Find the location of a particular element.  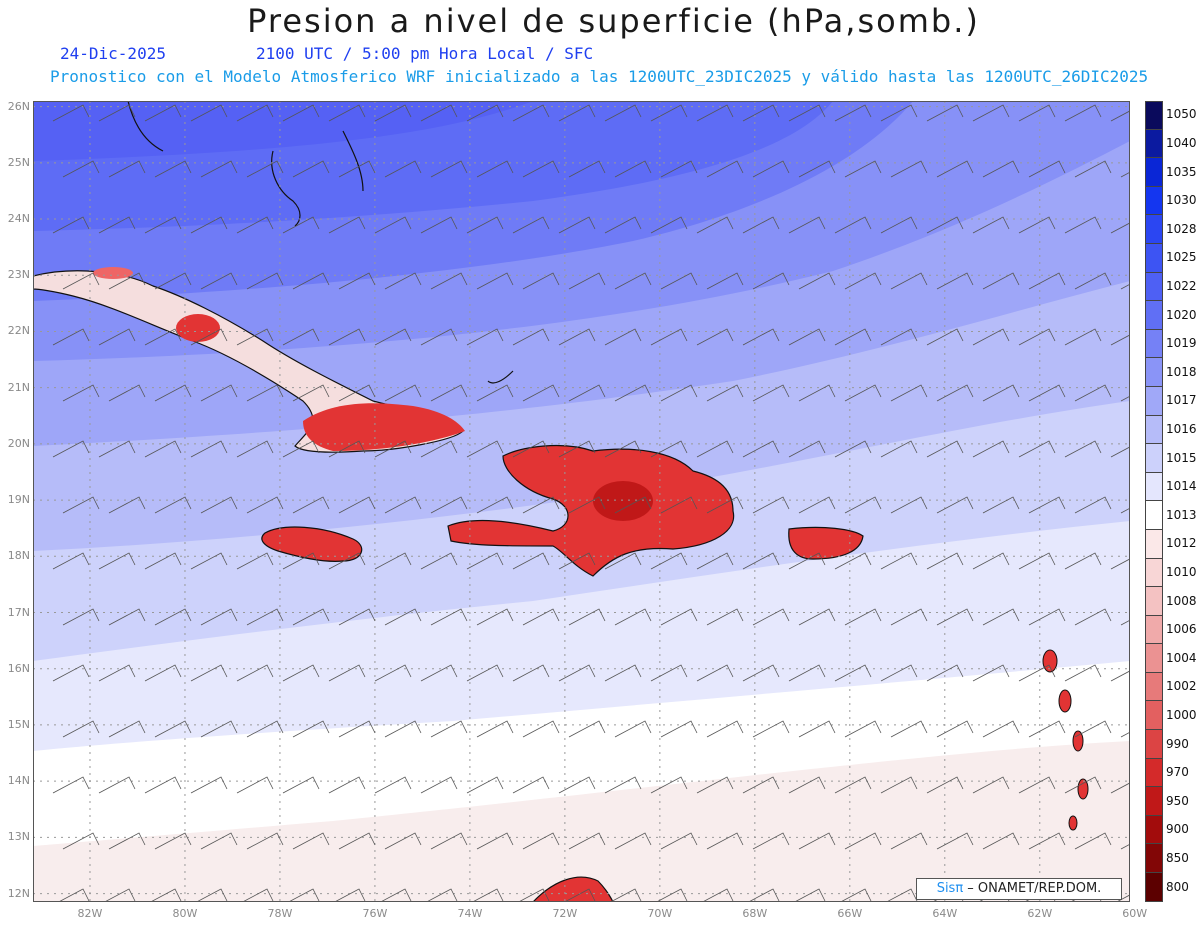

lon-label: 66W is located at coordinates (850, 913).